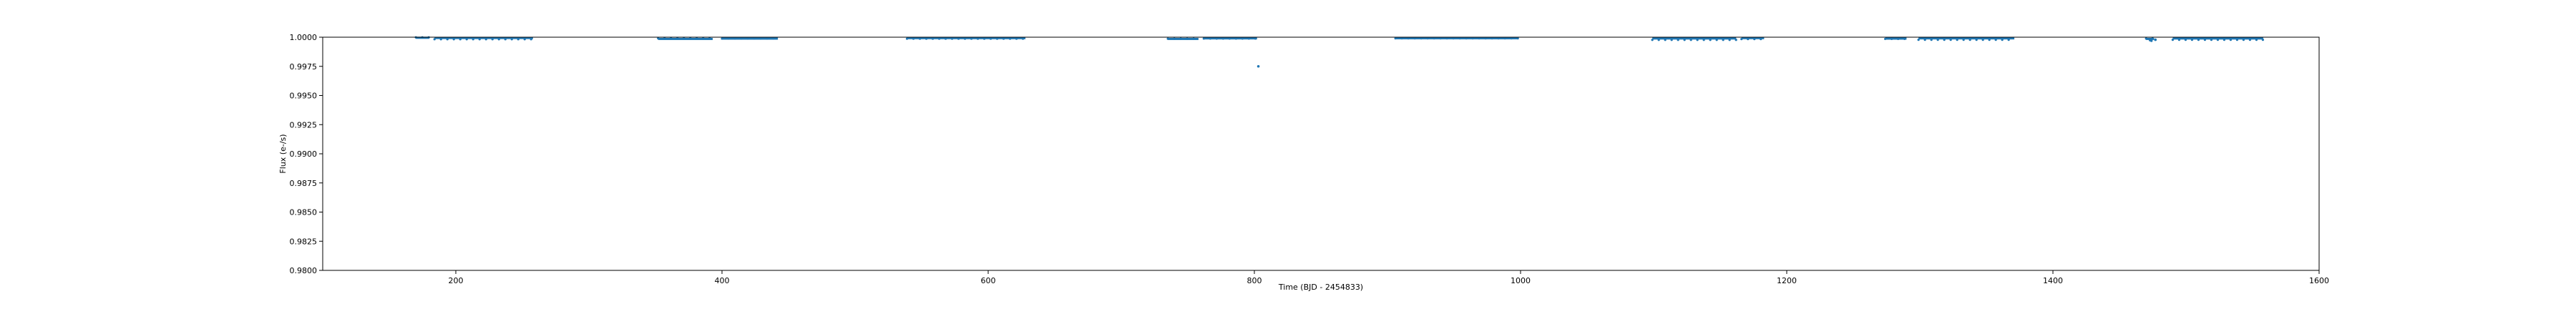 Image resolution: width=2576 pixels, height=309 pixels. What do you see at coordinates (304, 270) in the screenshot?
I see `y-tick-label: 0.9800` at bounding box center [304, 270].